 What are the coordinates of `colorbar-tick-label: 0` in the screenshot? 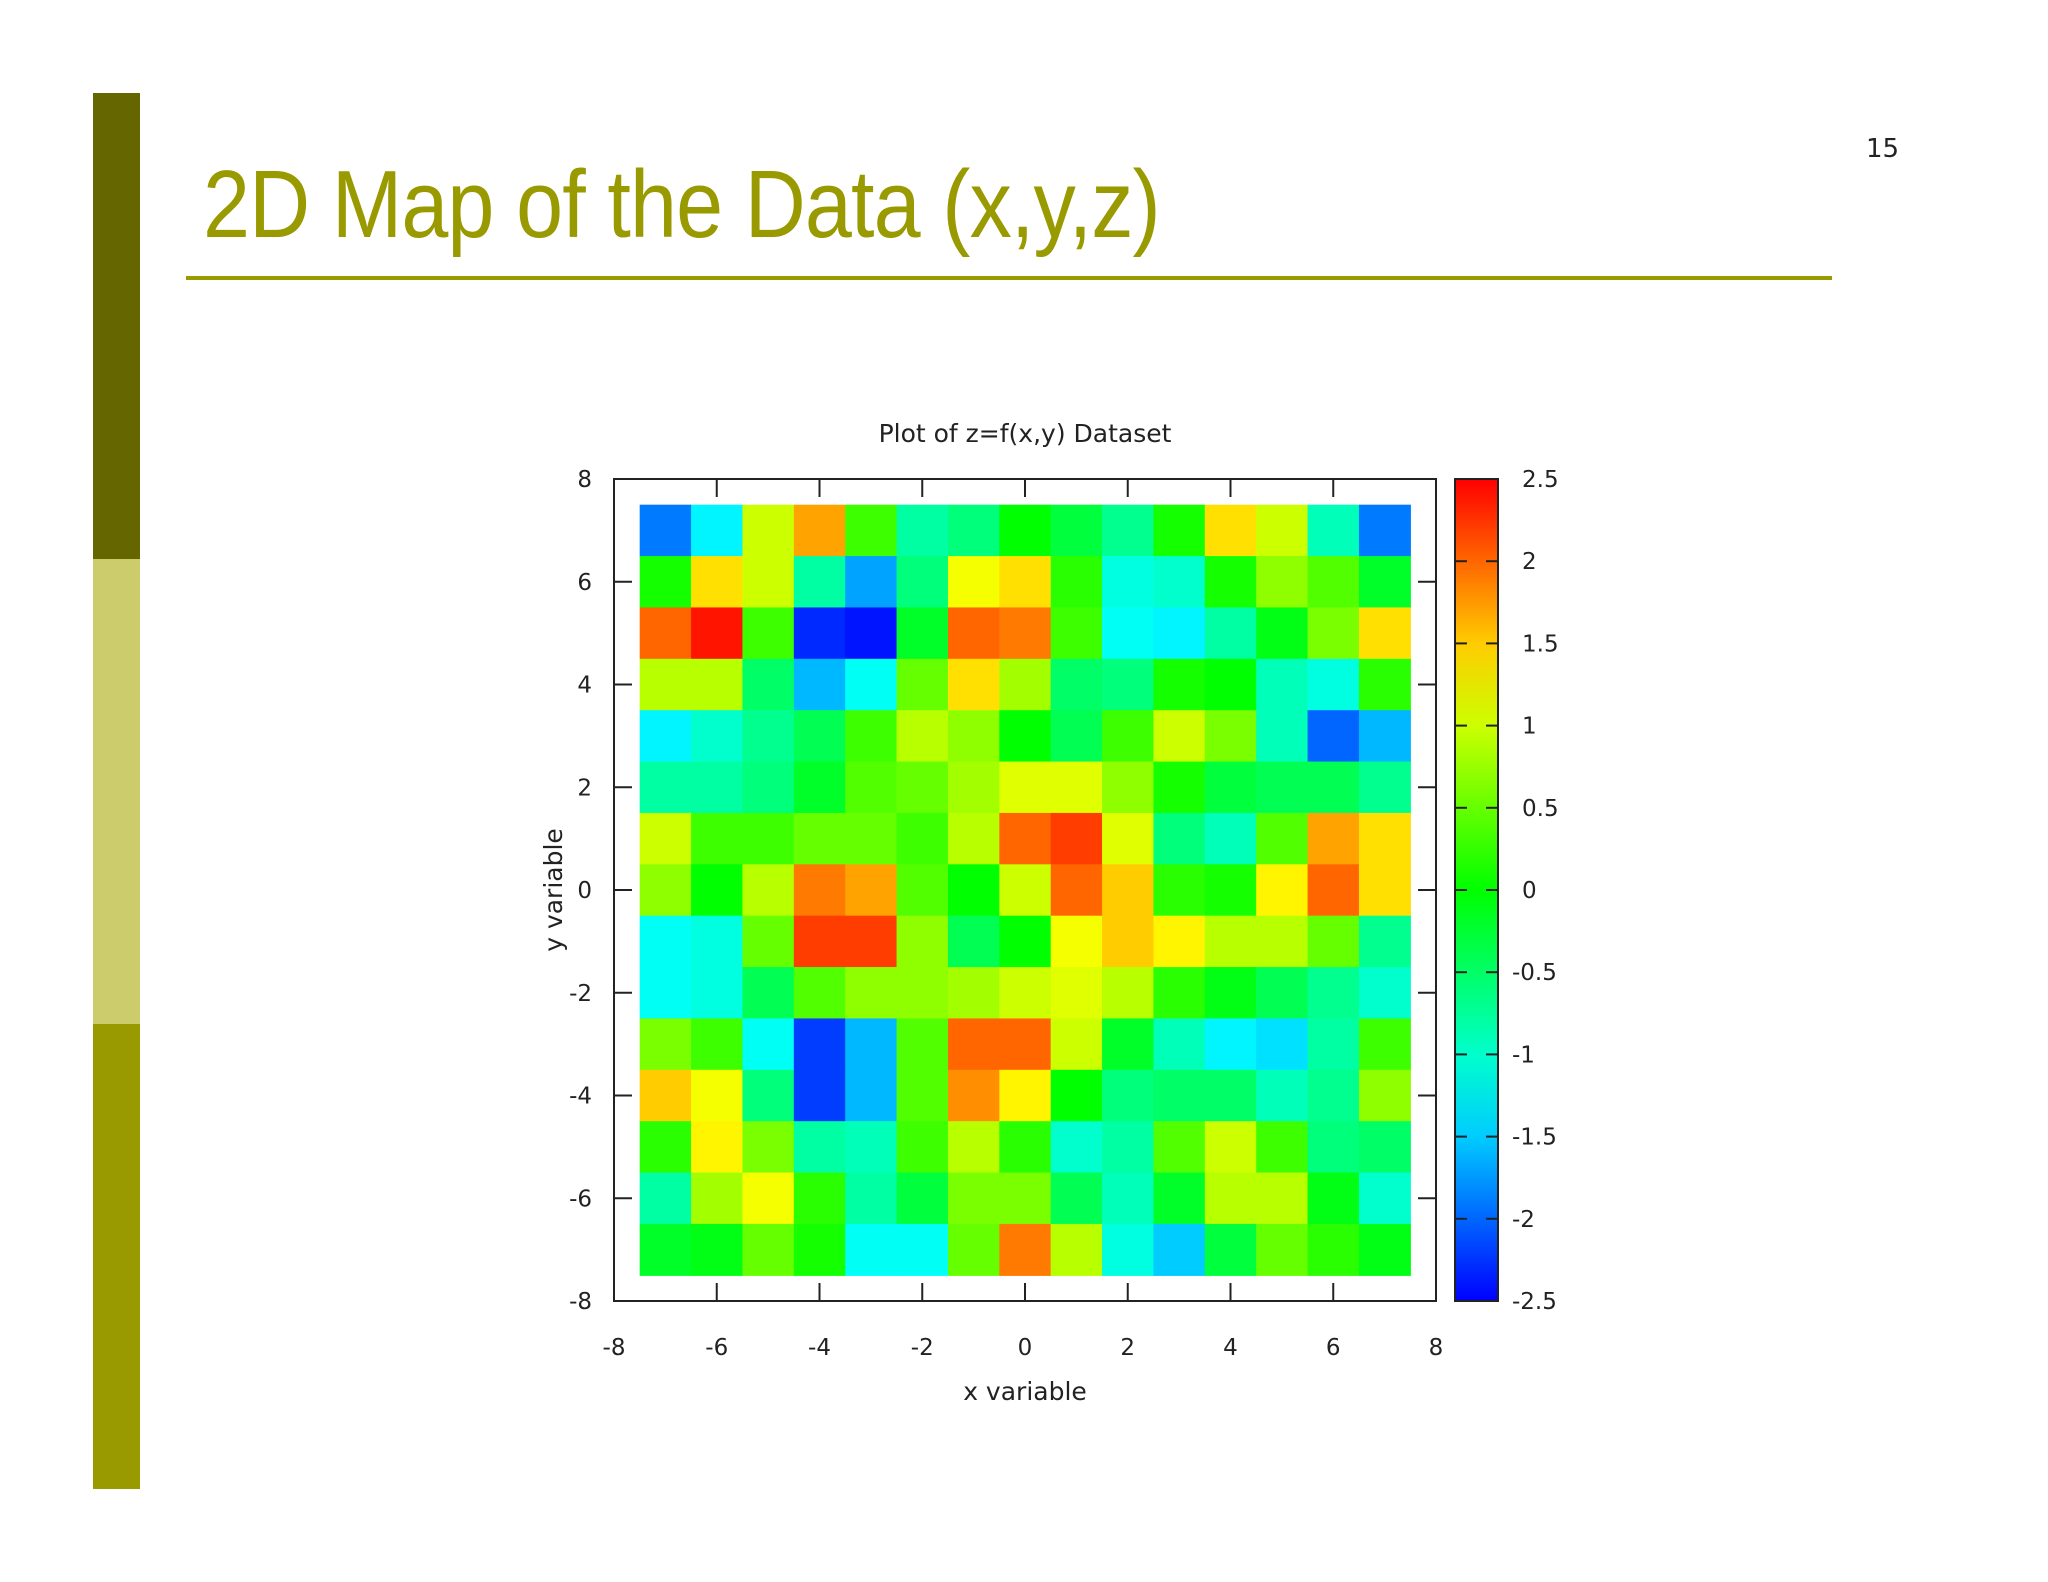 It's located at (1529, 891).